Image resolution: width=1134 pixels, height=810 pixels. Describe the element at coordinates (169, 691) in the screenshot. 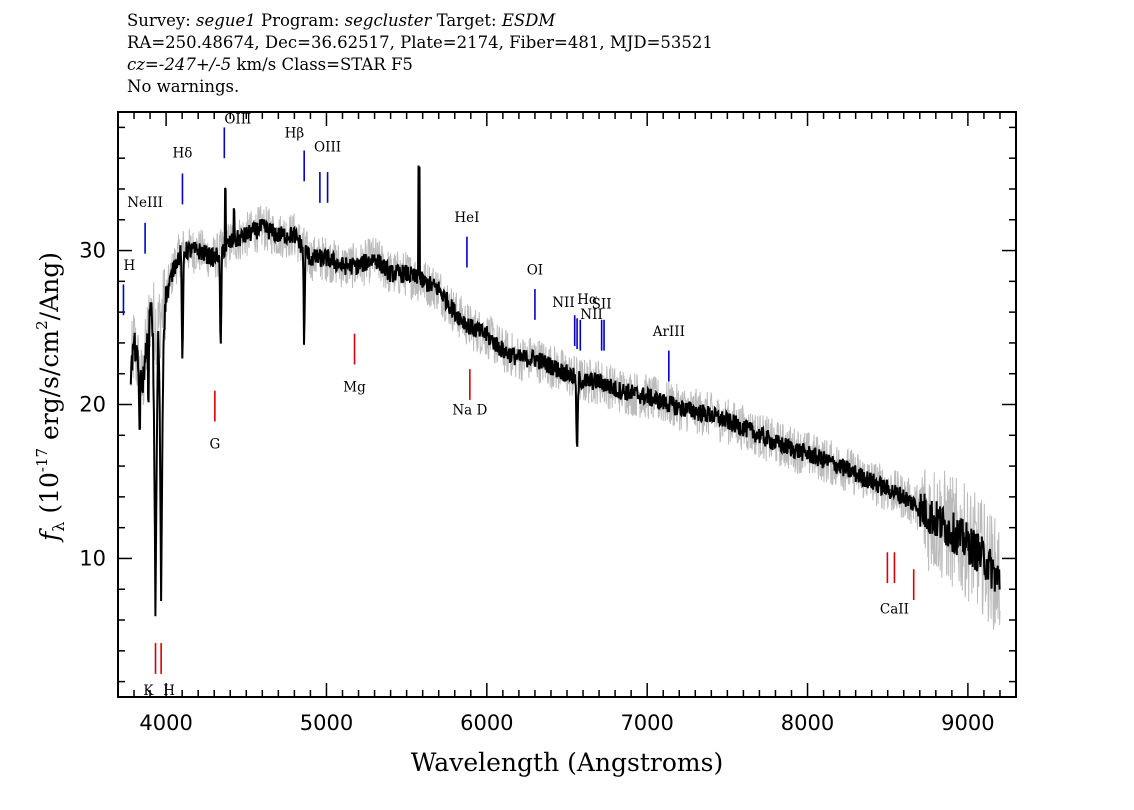

I see `absorption-line-label: H` at that location.